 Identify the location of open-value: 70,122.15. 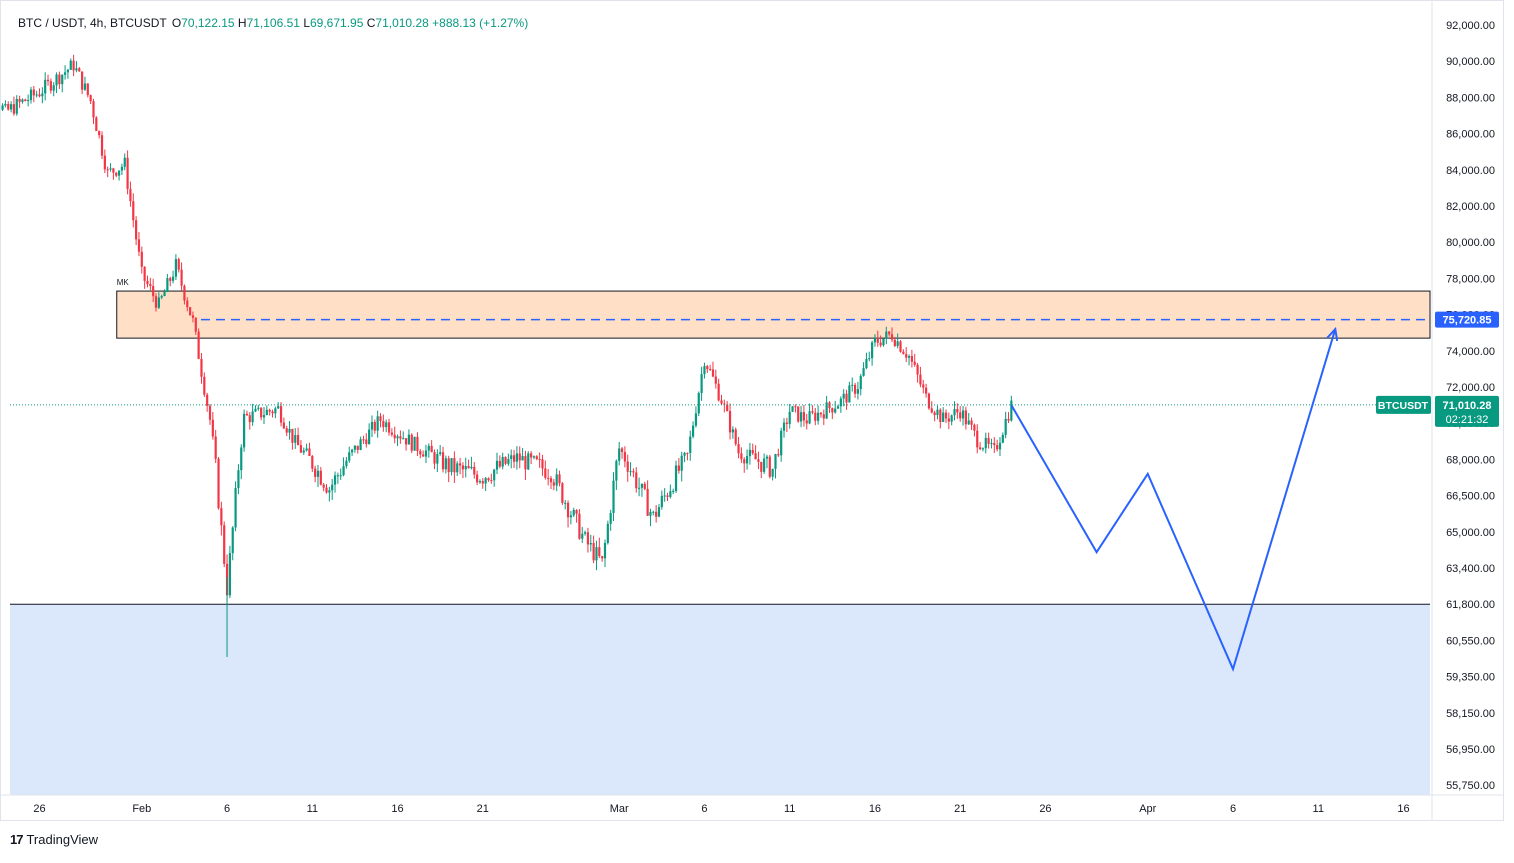
(208, 23).